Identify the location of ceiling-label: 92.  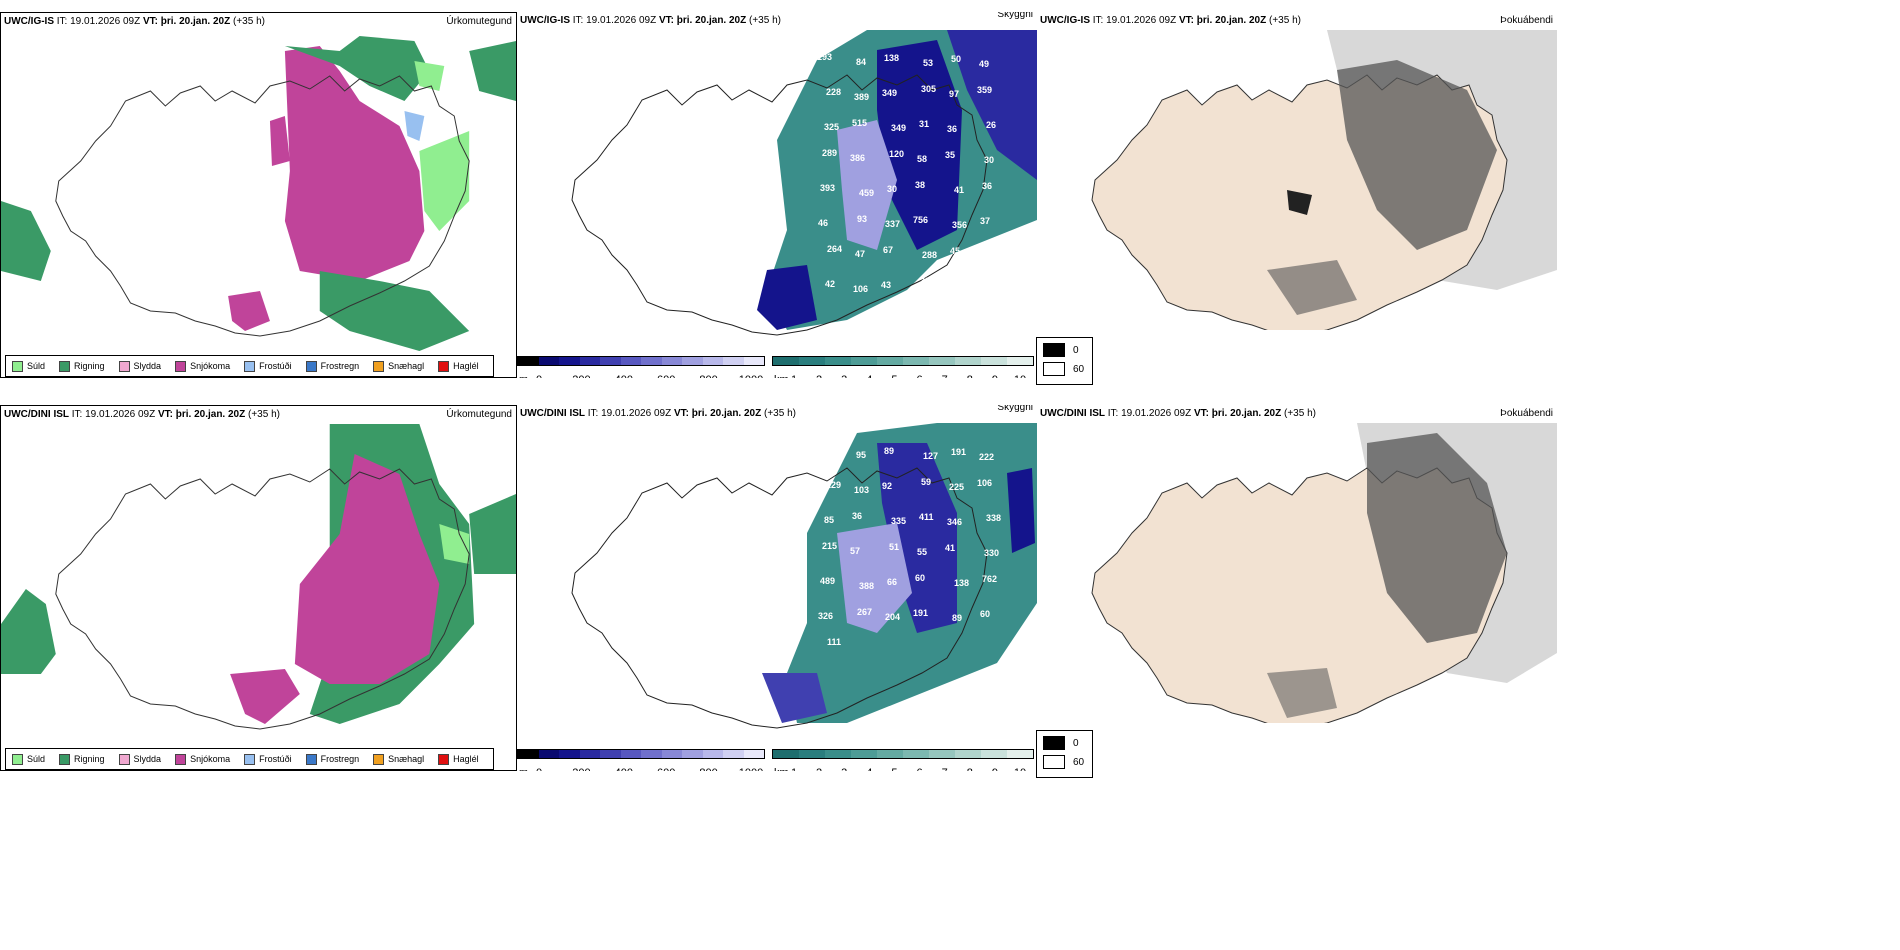
(887, 486).